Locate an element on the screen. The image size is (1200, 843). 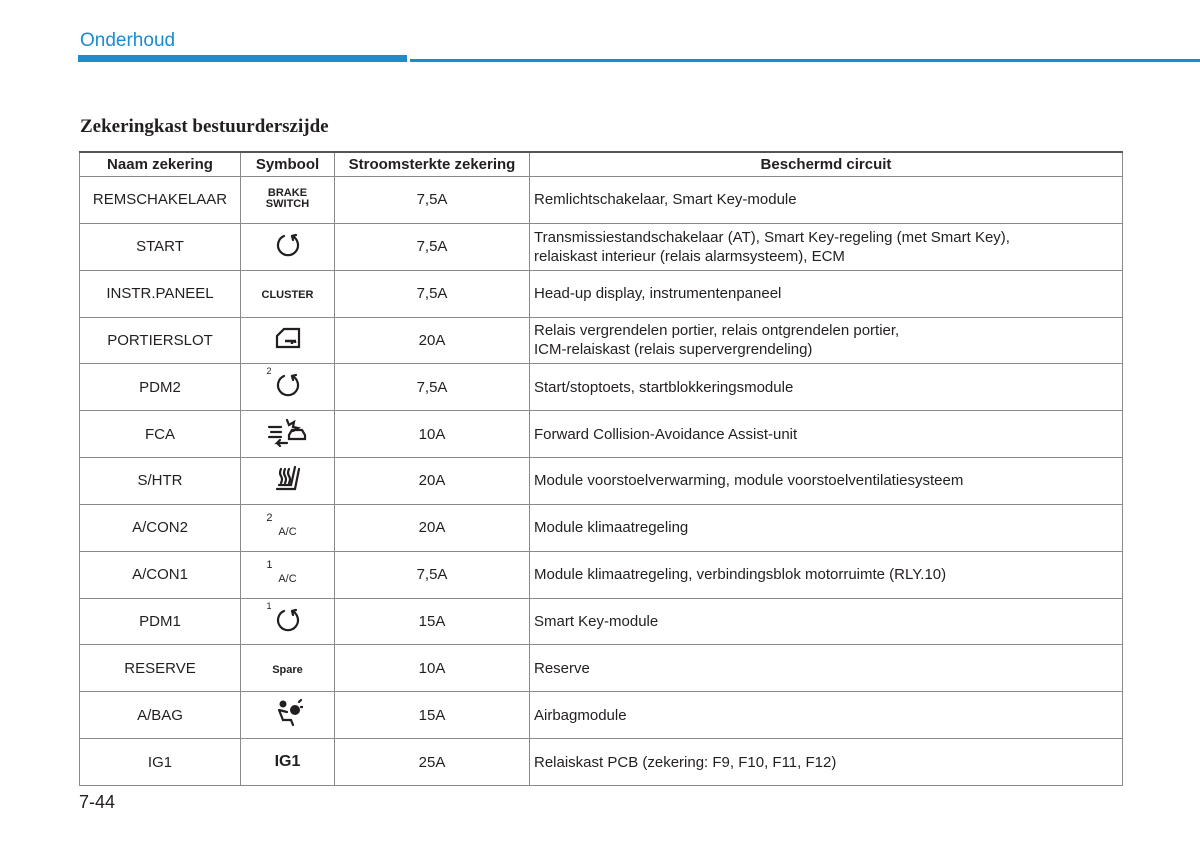
circuit-line: Head-up display, instrumentenpaneel is located at coordinates (658, 294).